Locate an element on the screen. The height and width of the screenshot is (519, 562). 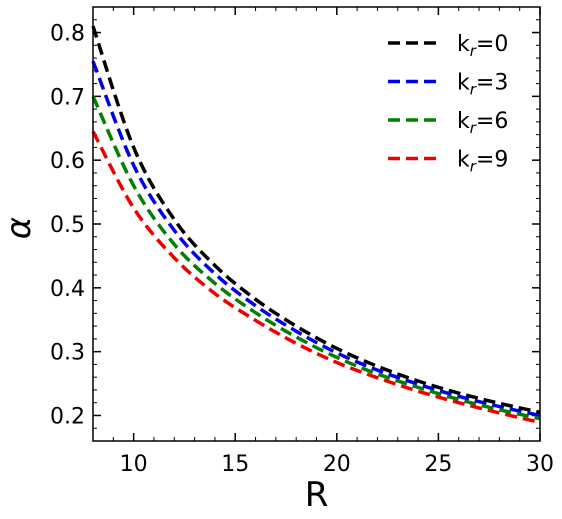
y-tick-label: 0.3 is located at coordinates (67, 353).